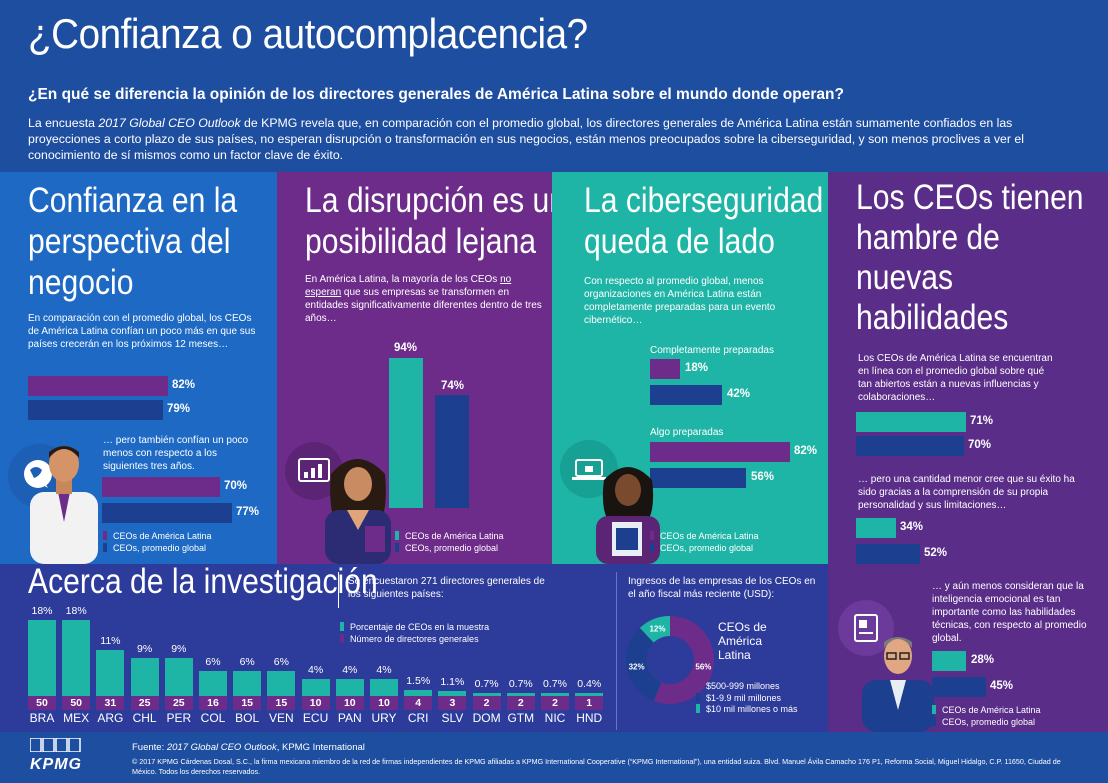 The image size is (1108, 783). Describe the element at coordinates (720, 452) in the screenshot. I see `panel3-bar-latam-some` at that location.